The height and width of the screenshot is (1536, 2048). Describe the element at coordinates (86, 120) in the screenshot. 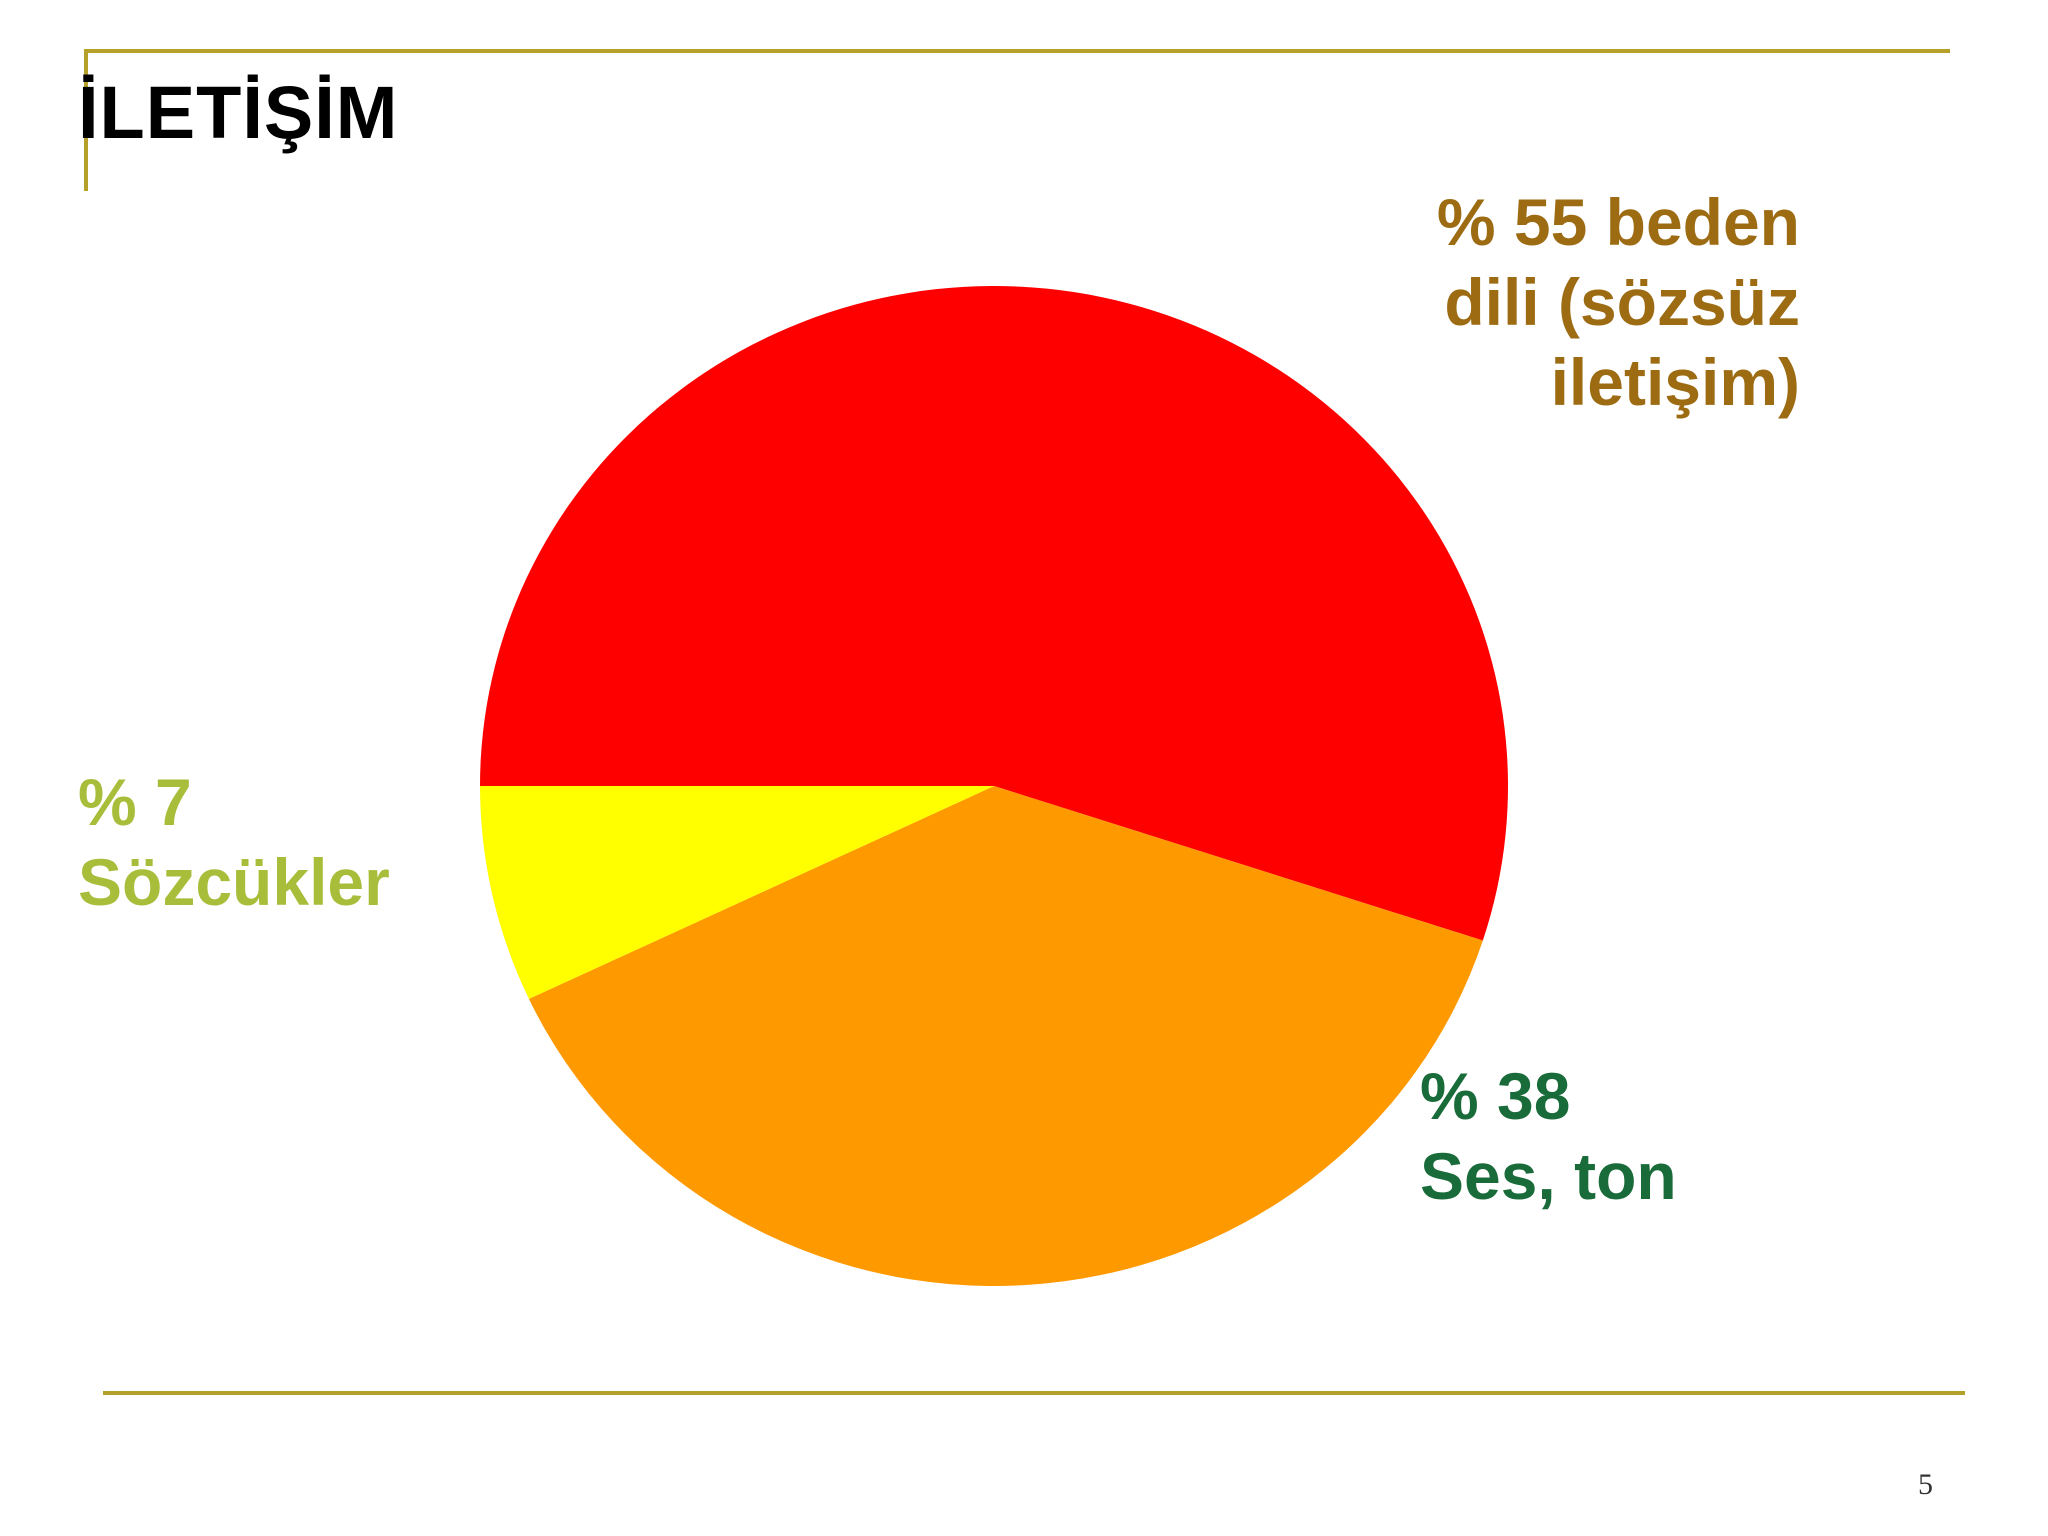

I see `left-rule` at that location.